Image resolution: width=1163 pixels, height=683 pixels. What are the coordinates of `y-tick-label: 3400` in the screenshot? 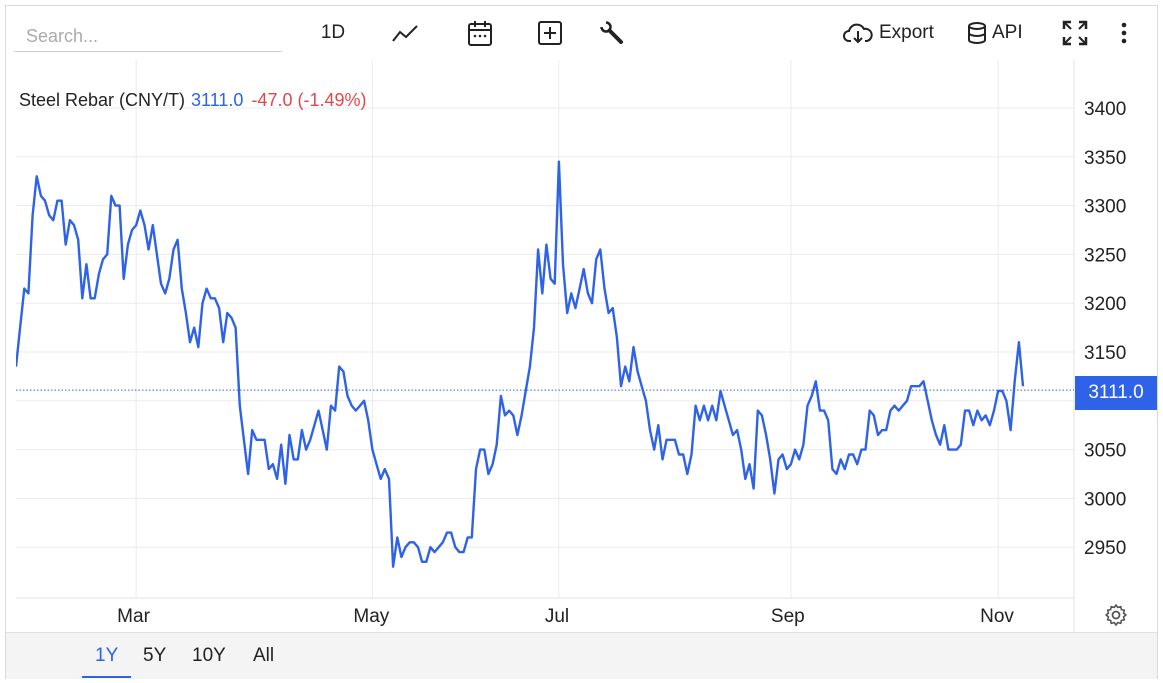 It's located at (1105, 109).